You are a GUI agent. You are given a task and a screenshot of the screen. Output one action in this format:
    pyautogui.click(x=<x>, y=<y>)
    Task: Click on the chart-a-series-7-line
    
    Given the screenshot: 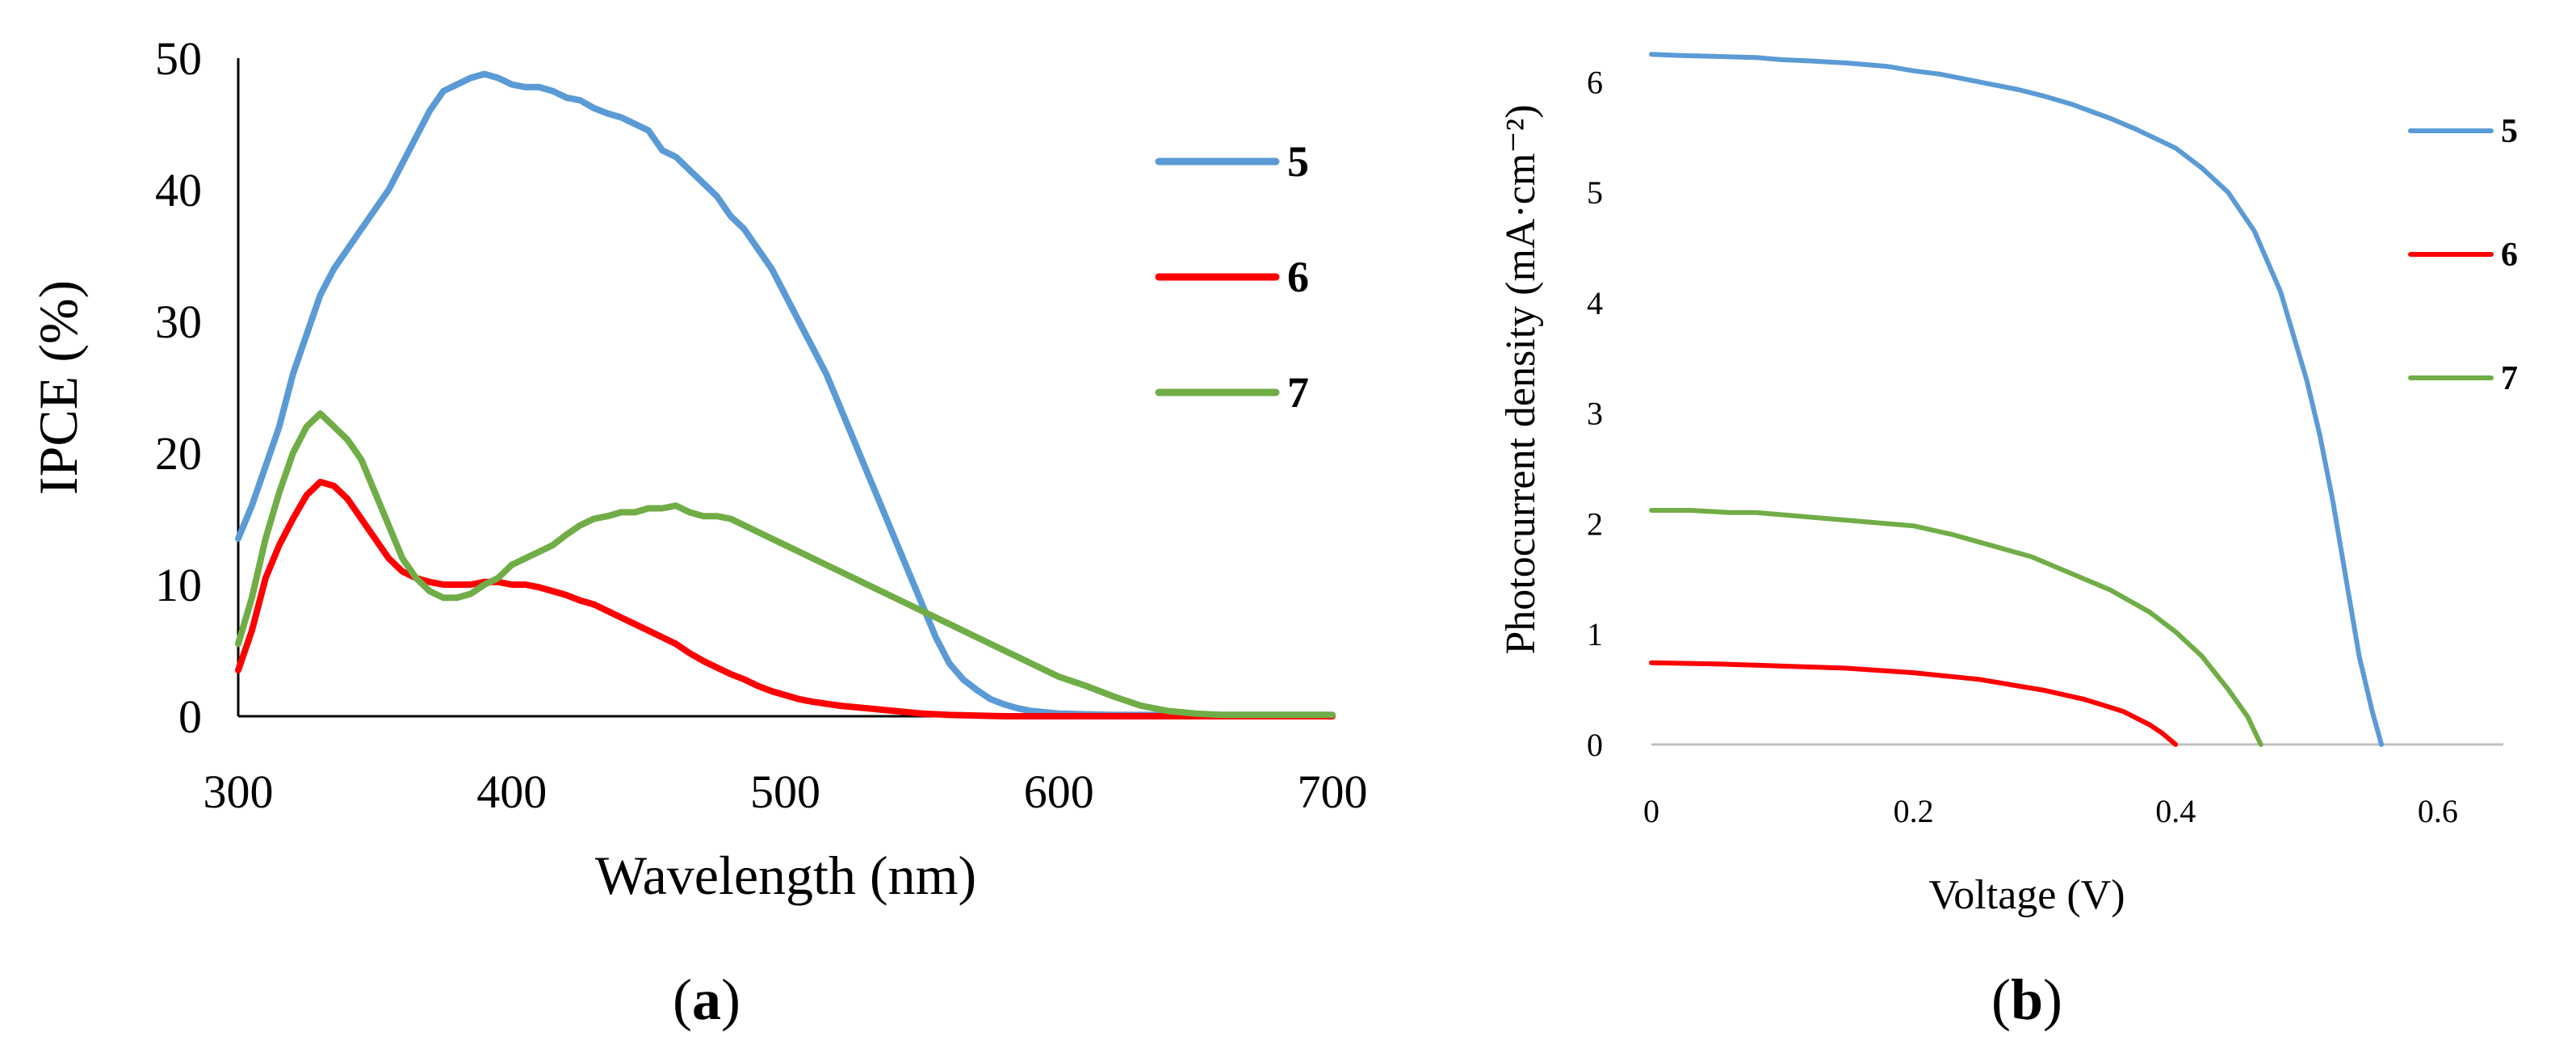 What is the action you would take?
    pyautogui.click(x=785, y=565)
    